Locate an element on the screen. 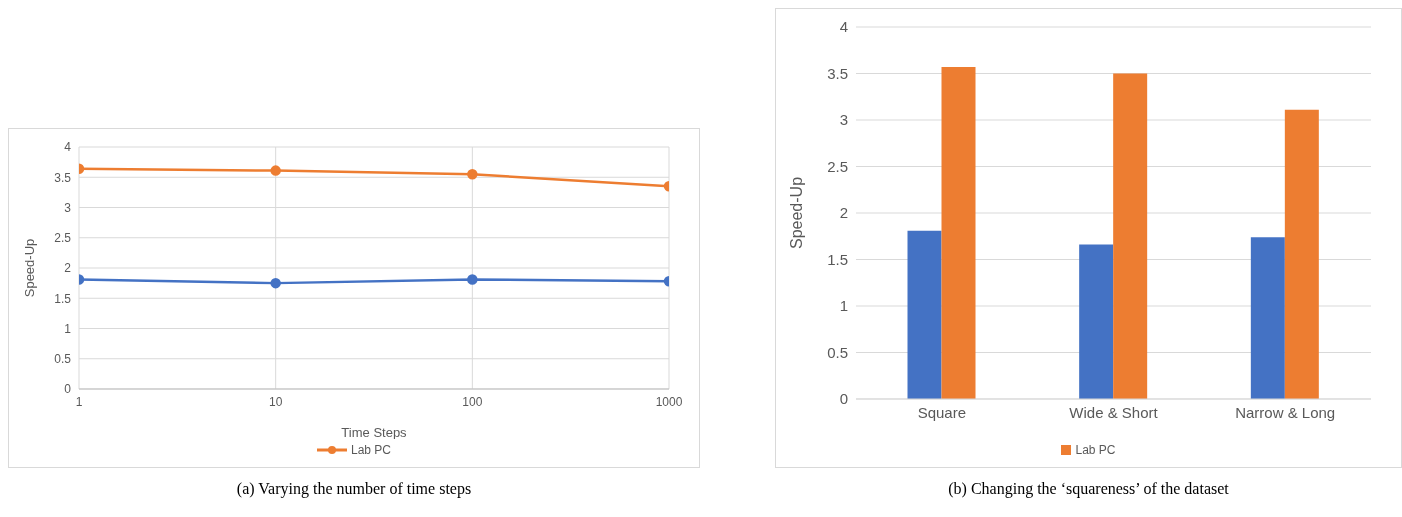  text: (b) Changing the ‘squareness’ of the dataset is located at coordinates (1088, 489).